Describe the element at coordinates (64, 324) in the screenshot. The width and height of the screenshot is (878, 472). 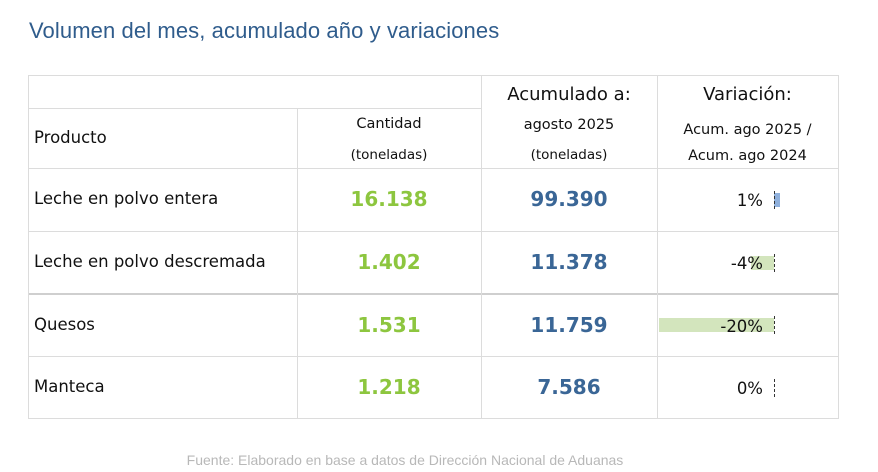
I see `row-3-producto: Quesos` at that location.